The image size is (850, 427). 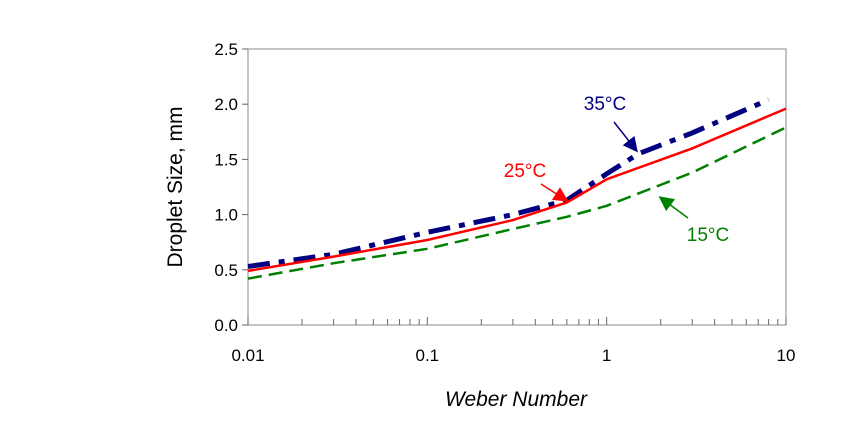 I want to click on x-tick-label: 10, so click(x=786, y=355).